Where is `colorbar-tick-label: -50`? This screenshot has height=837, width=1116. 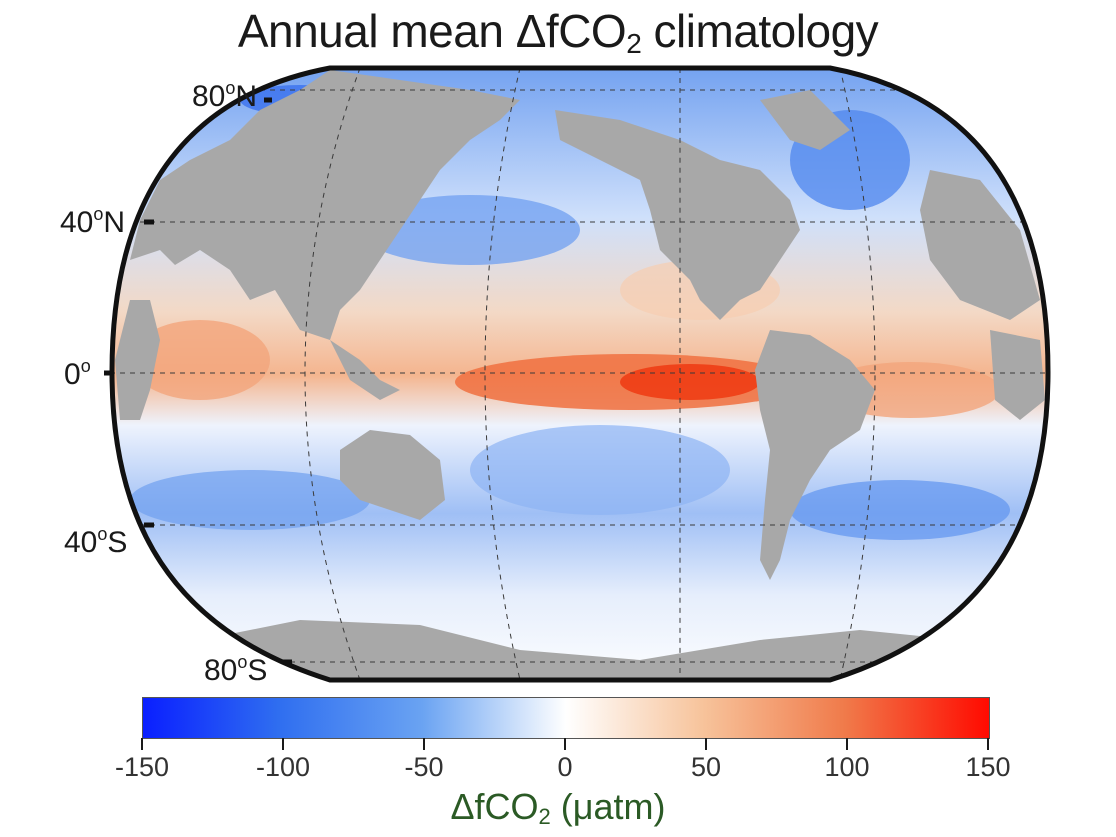
colorbar-tick-label: -50 is located at coordinates (424, 767).